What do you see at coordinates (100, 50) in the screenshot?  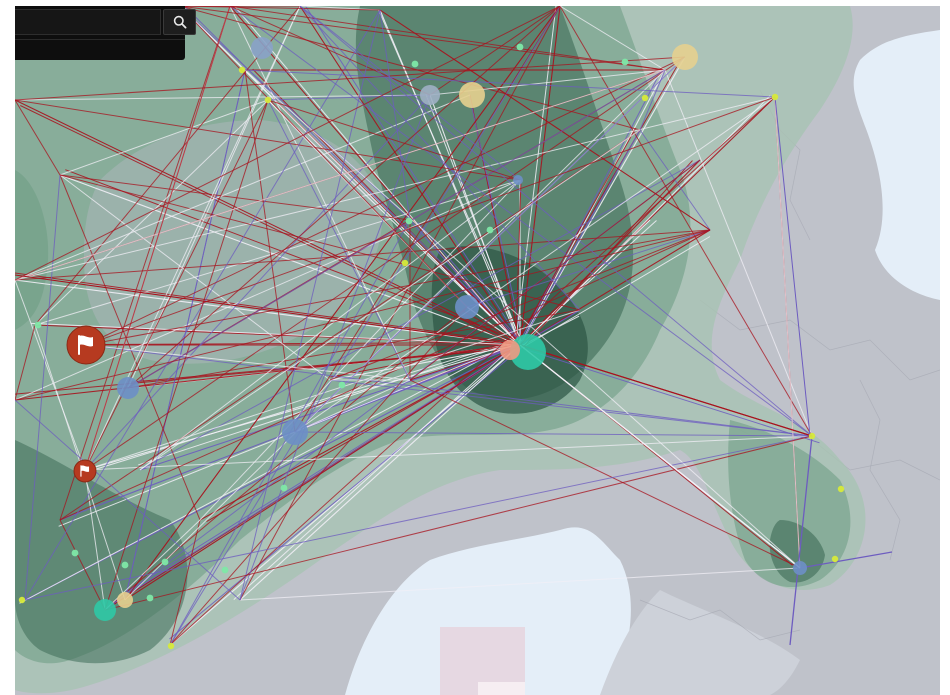 I see `search-results-area` at bounding box center [100, 50].